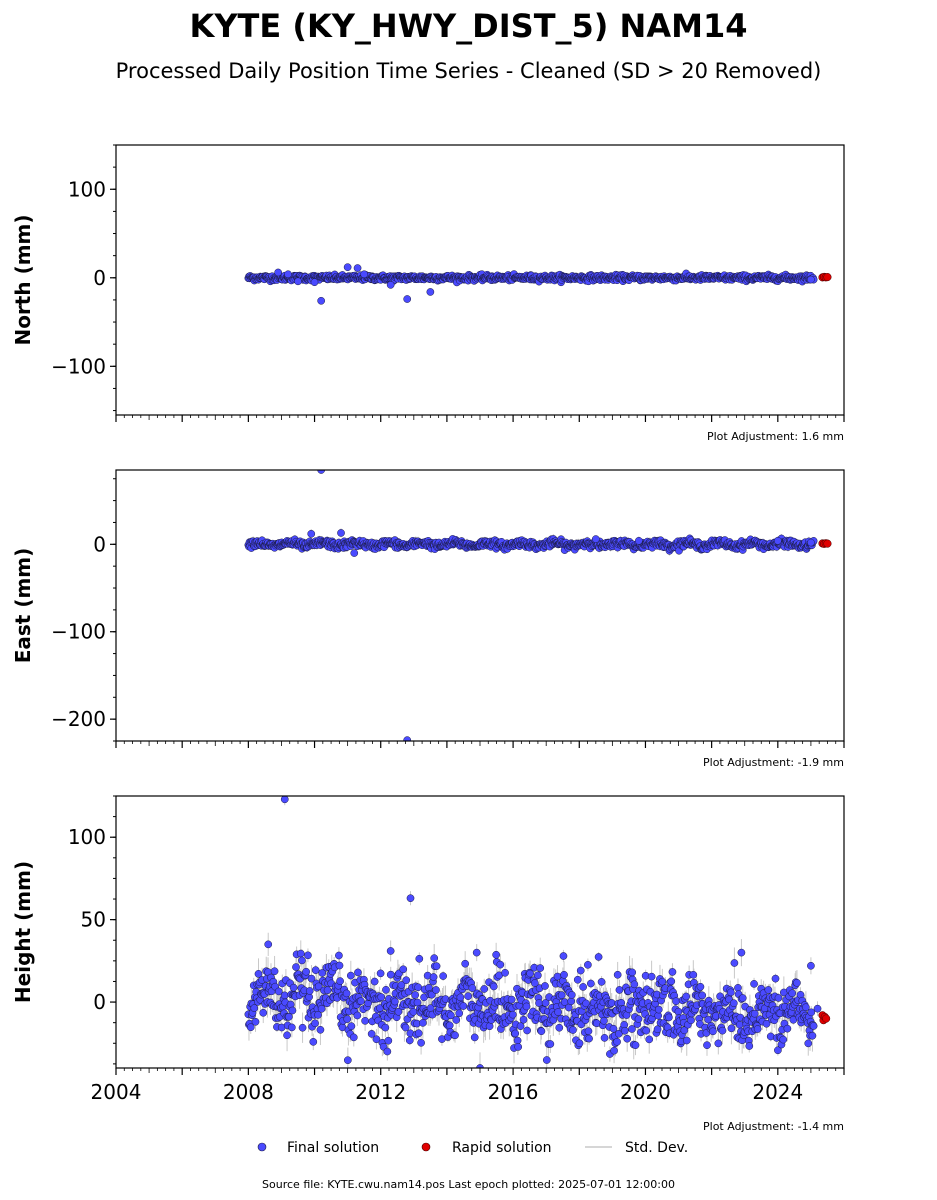 The height and width of the screenshot is (1200, 937). Describe the element at coordinates (23, 279) in the screenshot. I see `y-axis-label-north: North (mm)` at that location.